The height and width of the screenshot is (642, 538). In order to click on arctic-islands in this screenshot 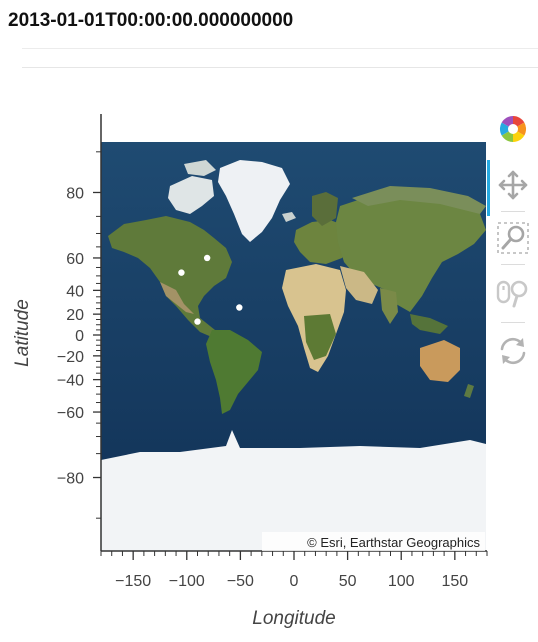, I will do `click(191, 195)`.